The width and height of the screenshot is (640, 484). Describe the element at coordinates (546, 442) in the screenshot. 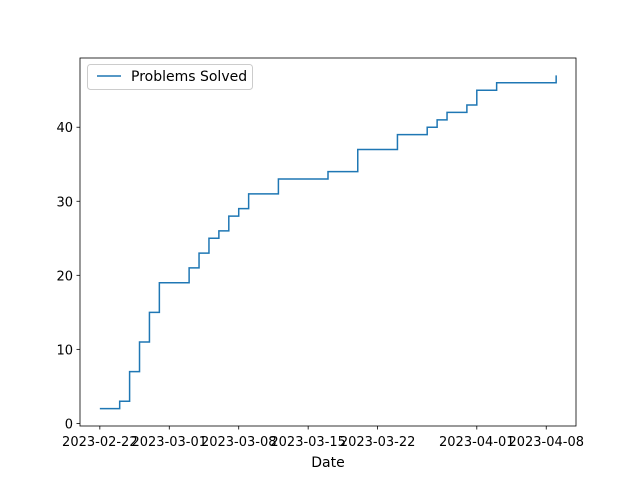

I see `x-tick-label: 2023-04-08` at that location.